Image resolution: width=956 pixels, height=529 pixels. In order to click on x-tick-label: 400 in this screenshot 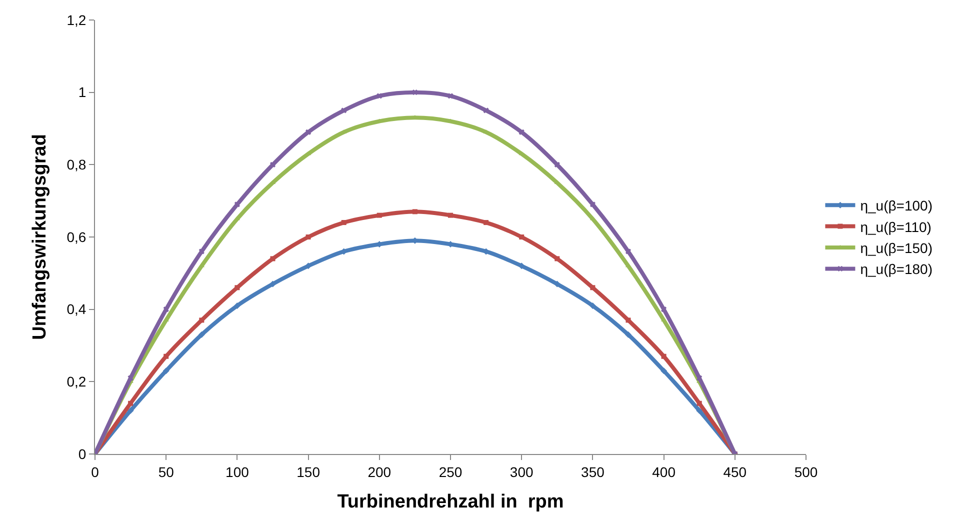, I will do `click(664, 472)`.